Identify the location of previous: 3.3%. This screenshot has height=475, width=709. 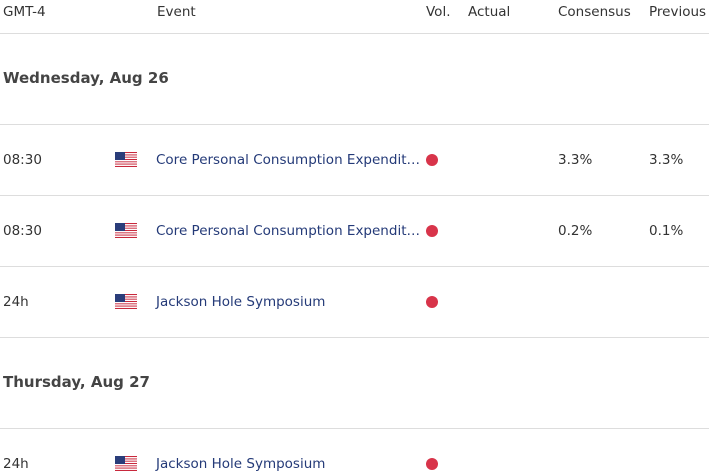
(666, 160).